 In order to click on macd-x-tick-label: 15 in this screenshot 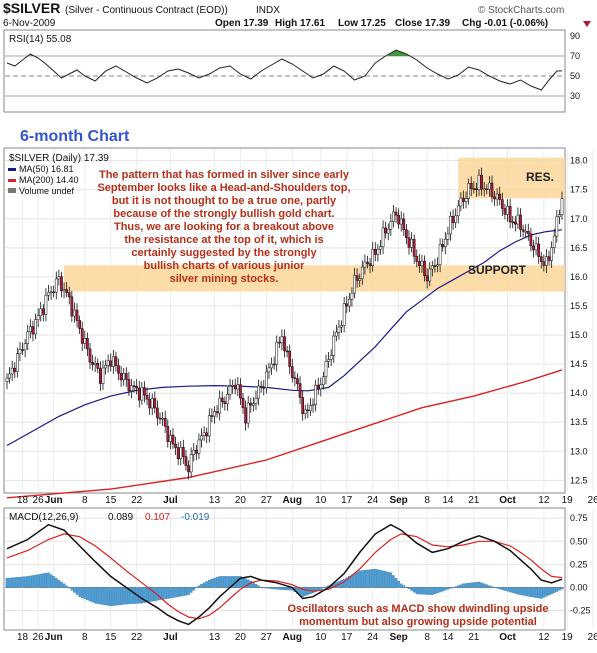, I will do `click(111, 637)`.